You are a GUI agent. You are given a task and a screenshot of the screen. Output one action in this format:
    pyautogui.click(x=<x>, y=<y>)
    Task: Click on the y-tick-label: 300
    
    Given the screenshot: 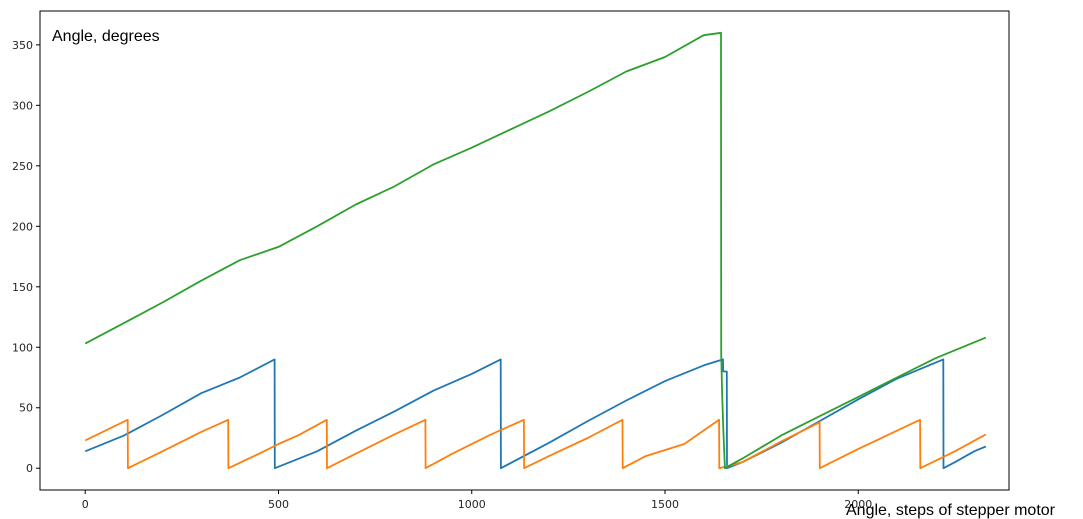 What is the action you would take?
    pyautogui.click(x=22, y=105)
    